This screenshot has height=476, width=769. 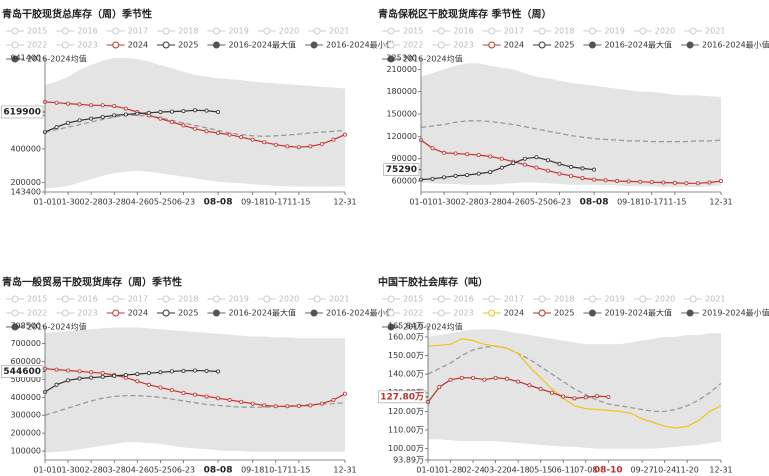 What do you see at coordinates (160, 470) in the screenshot?
I see `x-tick-label: 05-25` at bounding box center [160, 470].